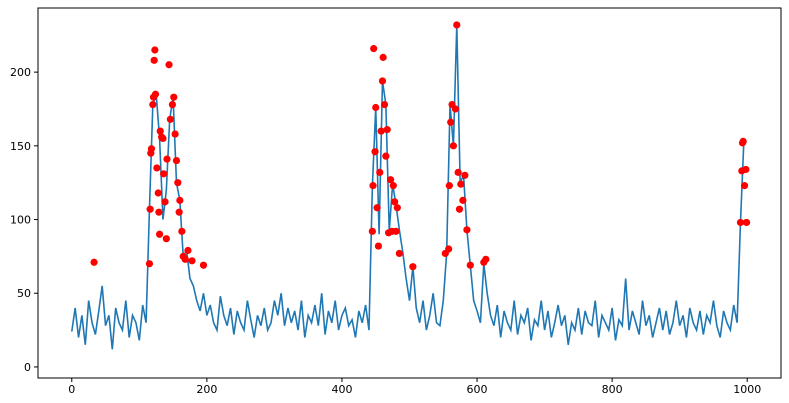 The width and height of the screenshot is (789, 403). Describe the element at coordinates (20, 220) in the screenshot. I see `y-tick-label: 100` at that location.